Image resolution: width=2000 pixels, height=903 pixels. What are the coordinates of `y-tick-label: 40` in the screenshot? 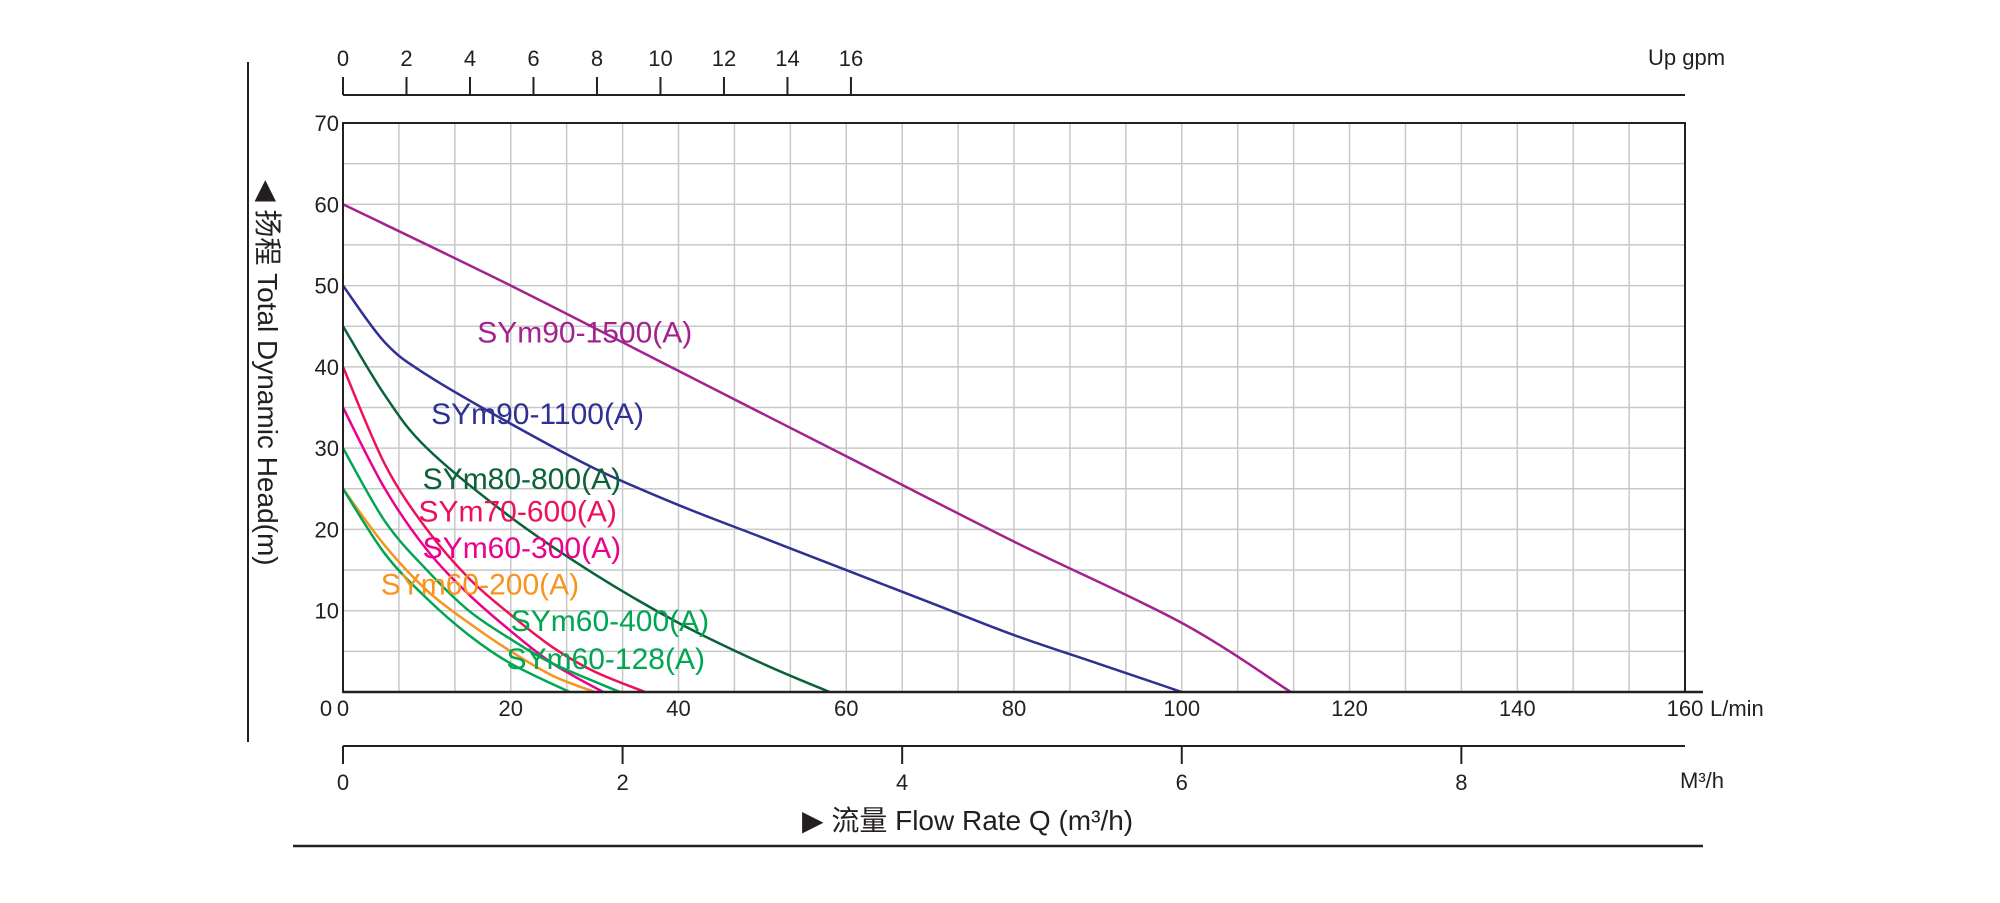 It's located at (327, 367).